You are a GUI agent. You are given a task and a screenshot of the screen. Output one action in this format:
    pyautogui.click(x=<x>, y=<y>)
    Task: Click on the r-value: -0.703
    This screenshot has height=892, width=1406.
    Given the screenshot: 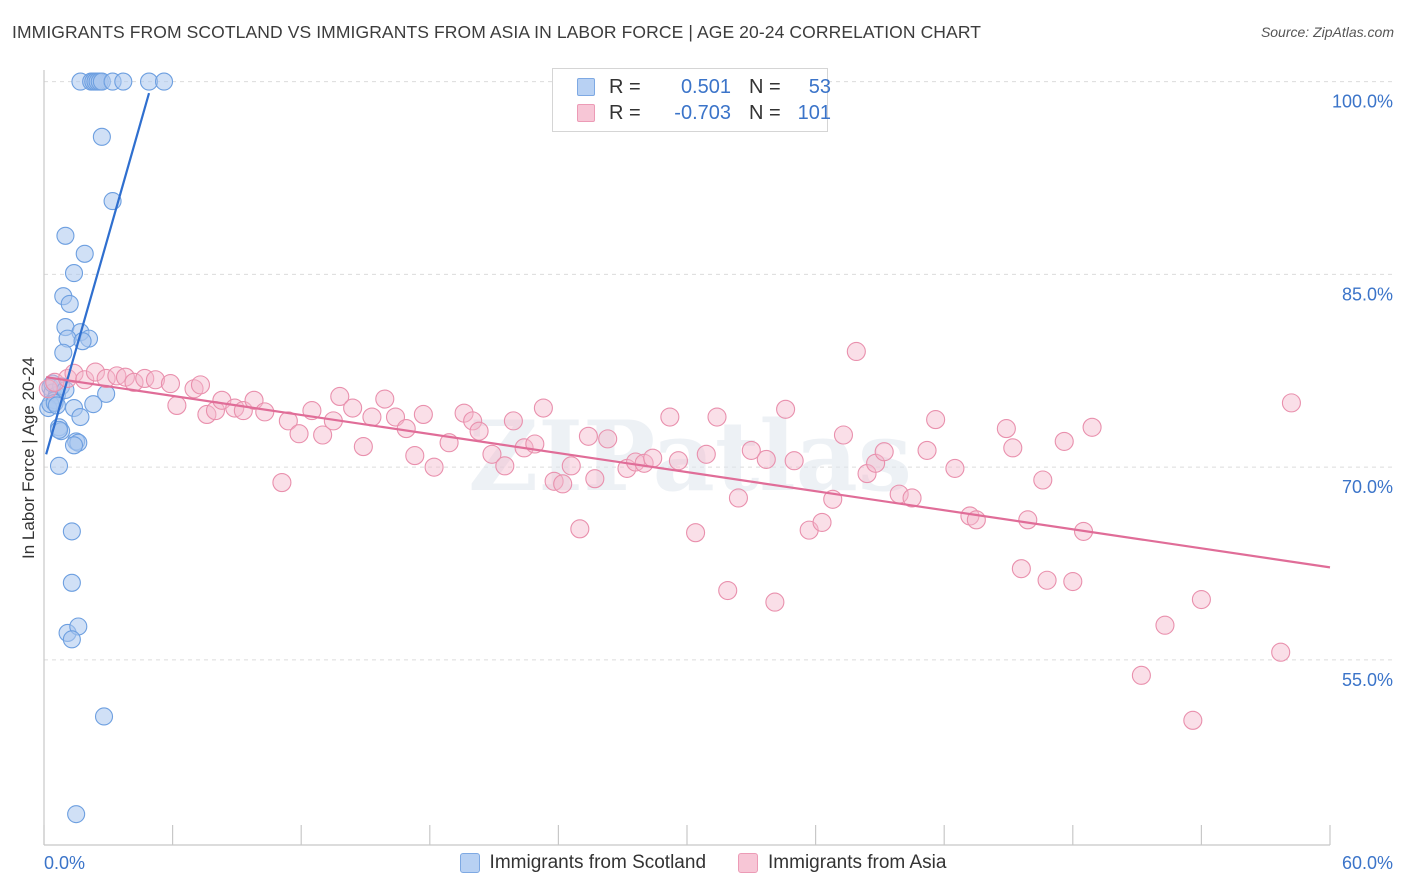 What is the action you would take?
    pyautogui.click(x=702, y=112)
    